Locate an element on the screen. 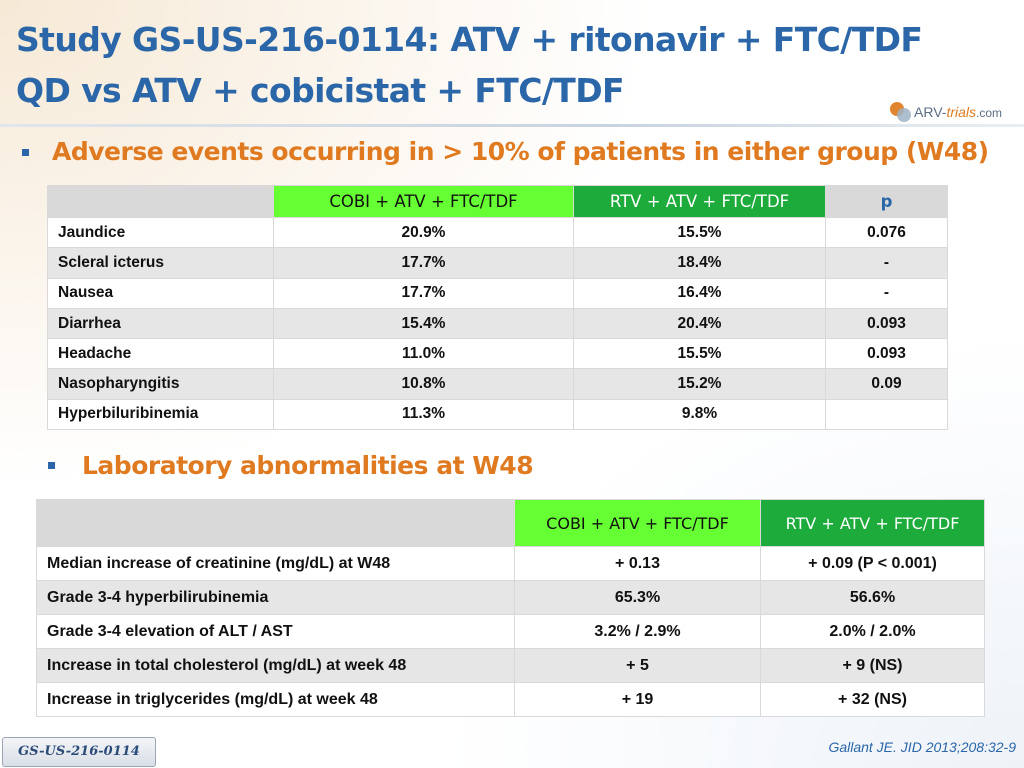  cobi-value: 11.0% is located at coordinates (423, 354).